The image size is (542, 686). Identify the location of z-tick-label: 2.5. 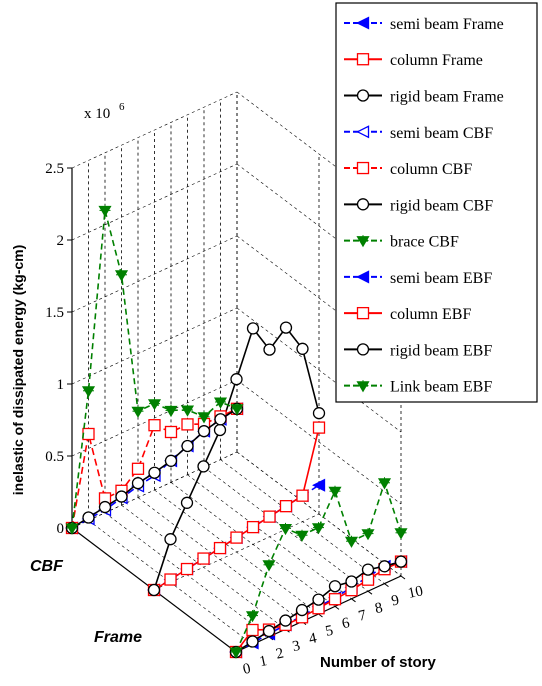
(54, 169).